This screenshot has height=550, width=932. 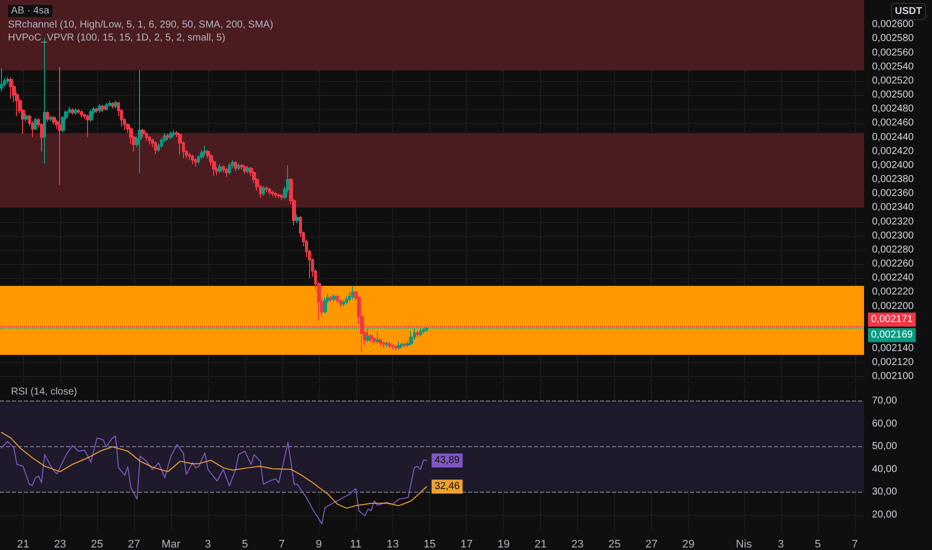 I want to click on x-tick-label: 9, so click(x=319, y=544).